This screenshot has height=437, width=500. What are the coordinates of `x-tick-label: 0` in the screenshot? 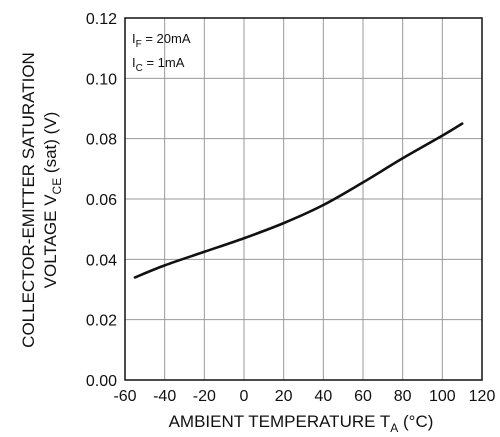 It's located at (244, 396).